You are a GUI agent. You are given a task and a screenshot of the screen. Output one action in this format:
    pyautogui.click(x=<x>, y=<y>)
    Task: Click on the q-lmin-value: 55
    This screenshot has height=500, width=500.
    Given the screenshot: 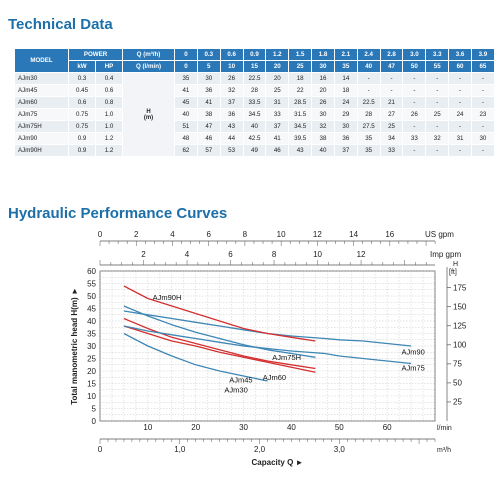 What is the action you would take?
    pyautogui.click(x=437, y=66)
    